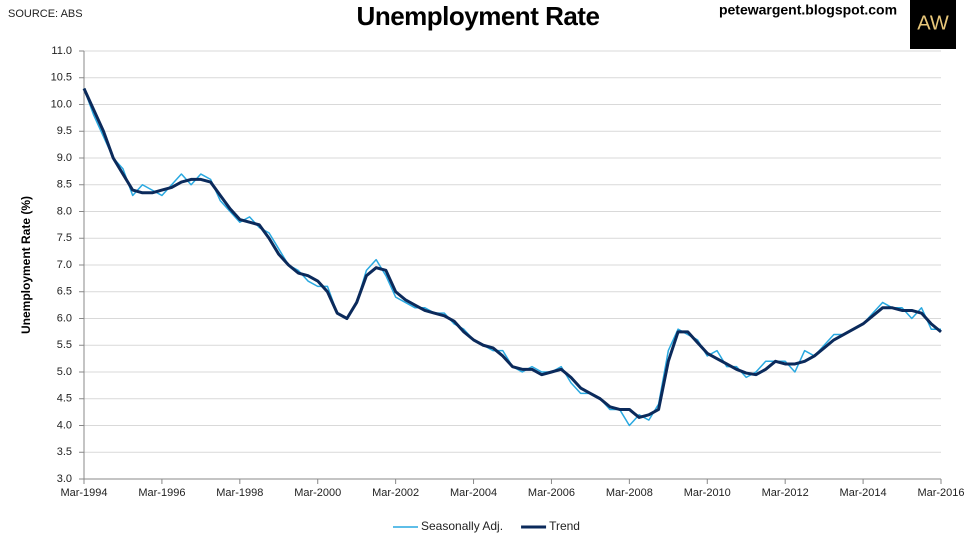 The width and height of the screenshot is (973, 540). Describe the element at coordinates (64, 292) in the screenshot. I see `y-tick-label: 6.5` at that location.